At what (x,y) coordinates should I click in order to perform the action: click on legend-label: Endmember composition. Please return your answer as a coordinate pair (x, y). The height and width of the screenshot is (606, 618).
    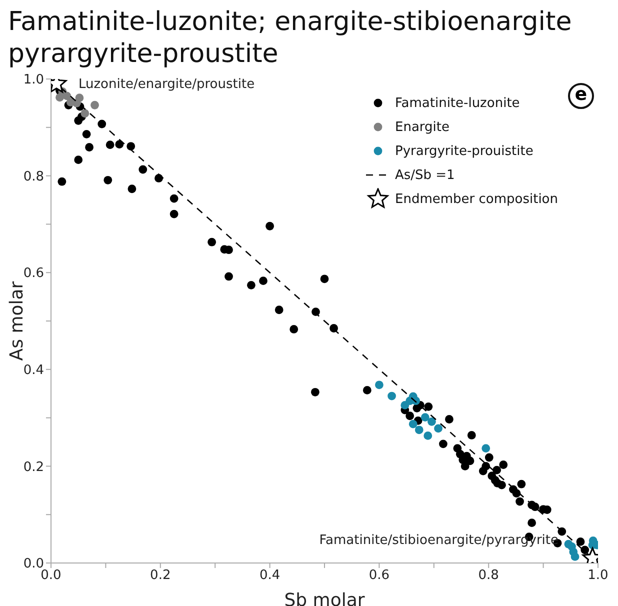
    Looking at the image, I should click on (476, 199).